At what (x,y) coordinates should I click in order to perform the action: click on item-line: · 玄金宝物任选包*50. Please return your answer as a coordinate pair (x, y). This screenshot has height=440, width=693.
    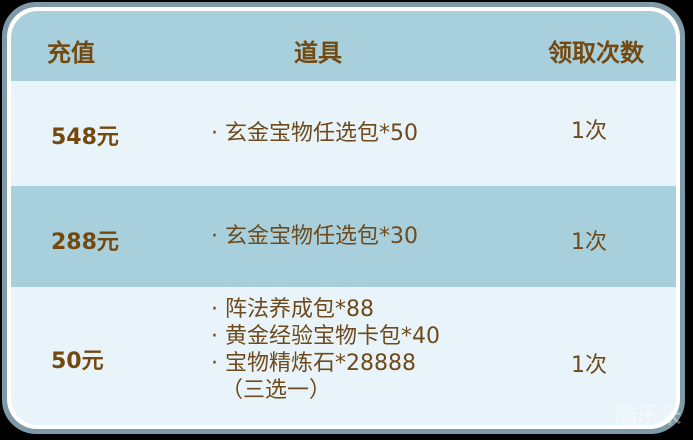
    Looking at the image, I should click on (314, 133).